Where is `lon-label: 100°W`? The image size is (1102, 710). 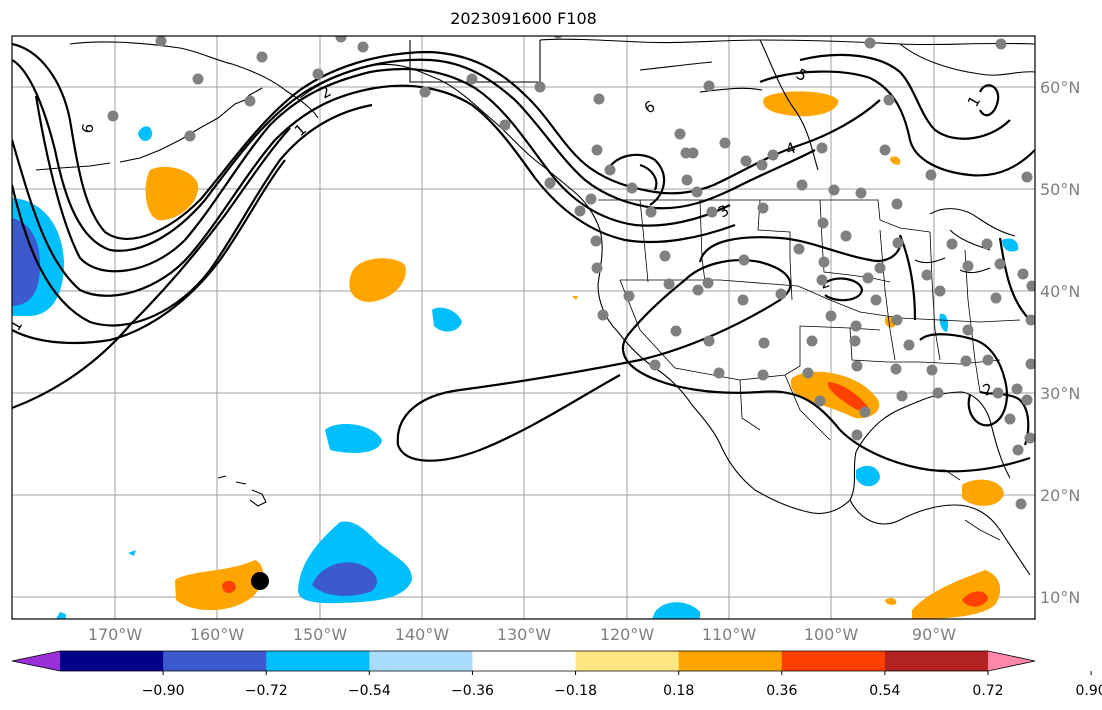
lon-label: 100°W is located at coordinates (831, 634).